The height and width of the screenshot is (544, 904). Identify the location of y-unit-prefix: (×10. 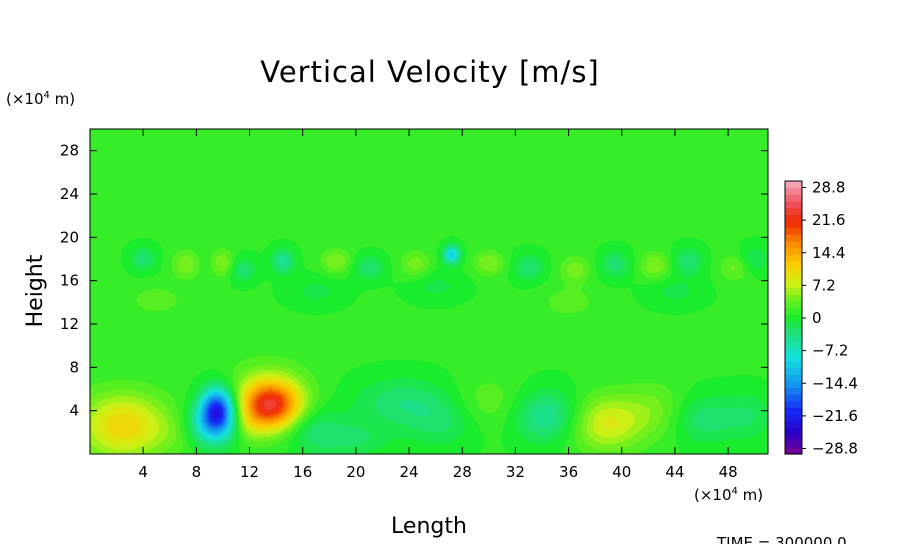
(25, 99).